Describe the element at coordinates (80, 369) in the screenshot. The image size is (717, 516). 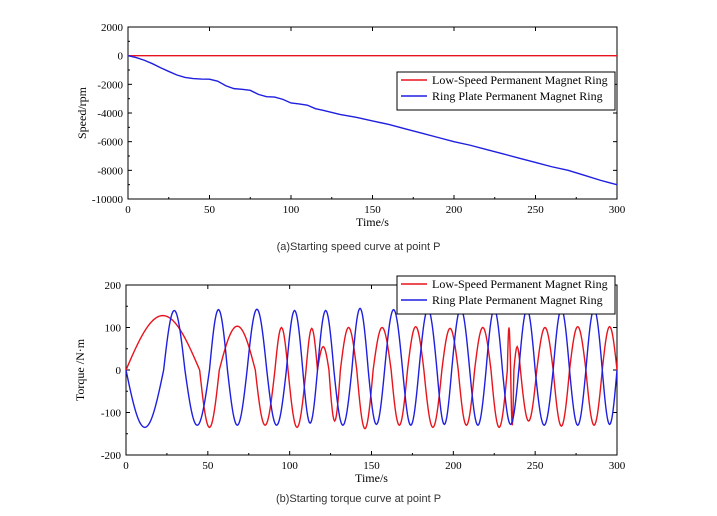
I see `y-axis-label: Torque /N·m` at that location.